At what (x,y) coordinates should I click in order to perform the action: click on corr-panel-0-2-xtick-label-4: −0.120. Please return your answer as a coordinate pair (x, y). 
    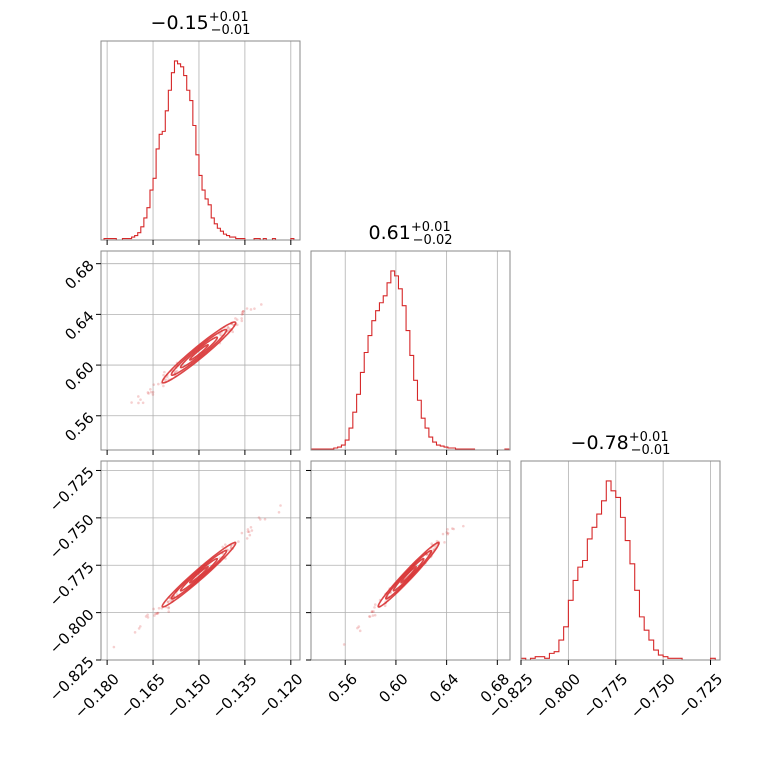
    Looking at the image, I should click on (281, 696).